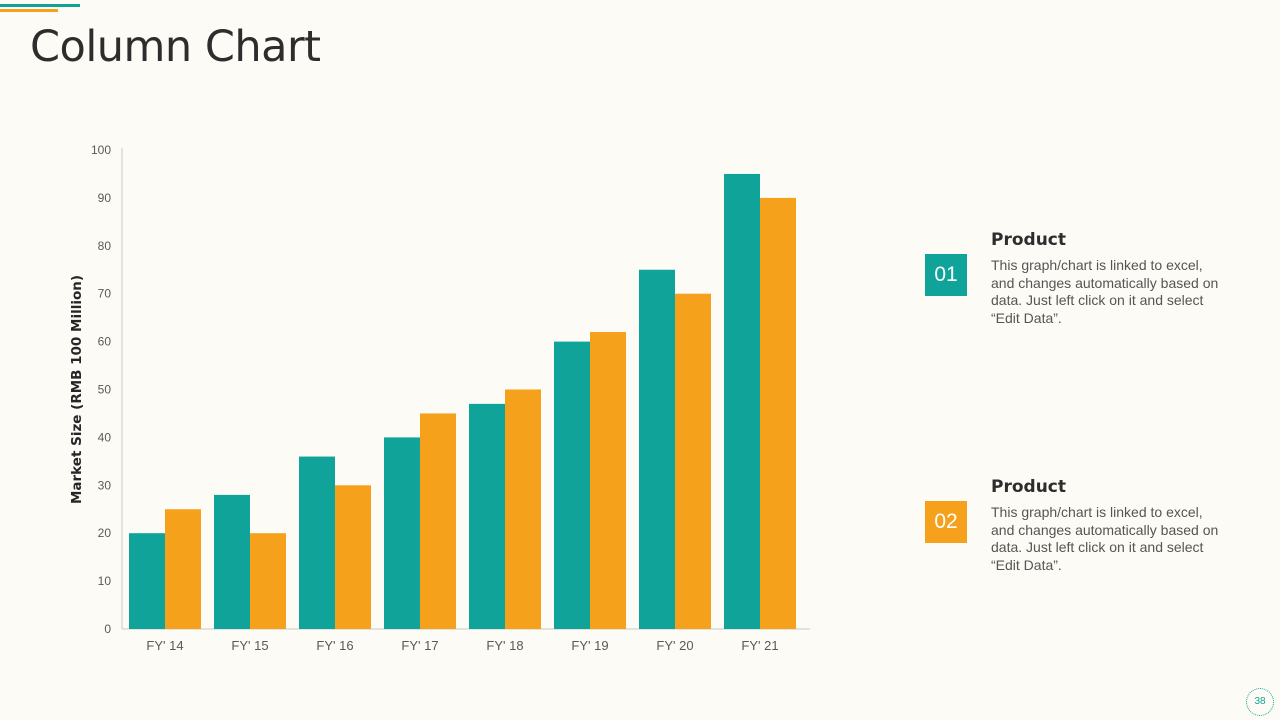 The width and height of the screenshot is (1280, 720). What do you see at coordinates (487, 516) in the screenshot?
I see `bar-1-fy18` at bounding box center [487, 516].